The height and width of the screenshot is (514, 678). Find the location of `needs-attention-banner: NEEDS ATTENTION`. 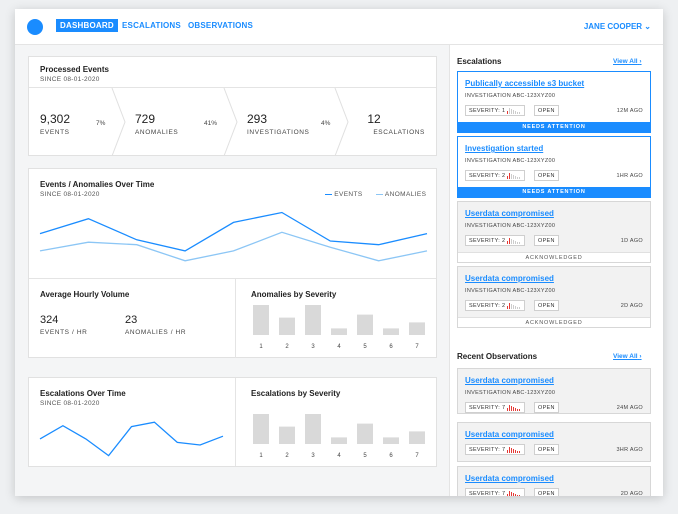

needs-attention-banner: NEEDS ATTENTION is located at coordinates (554, 192).